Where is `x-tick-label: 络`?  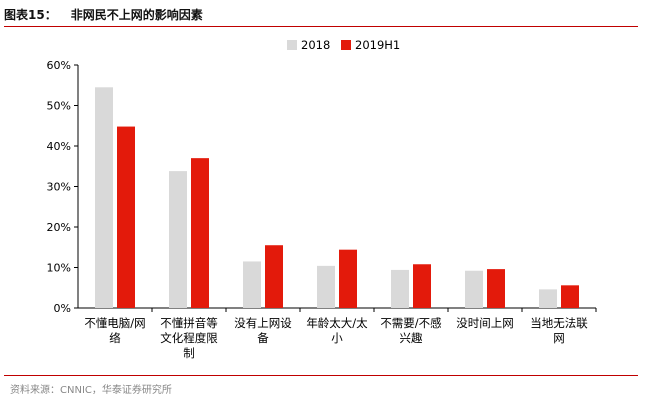 x-tick-label: 络 is located at coordinates (115, 338).